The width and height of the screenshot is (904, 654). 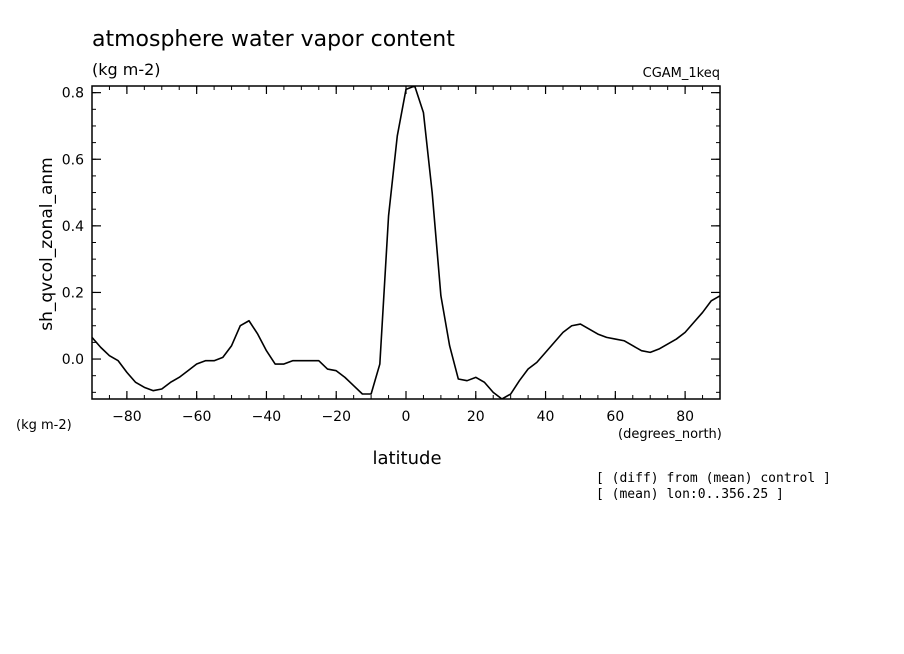 I want to click on x-axis-label: latitude, so click(x=406, y=458).